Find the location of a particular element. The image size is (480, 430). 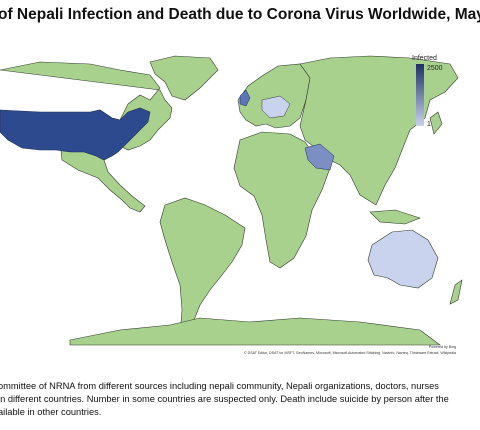

indonesia is located at coordinates (395, 217).